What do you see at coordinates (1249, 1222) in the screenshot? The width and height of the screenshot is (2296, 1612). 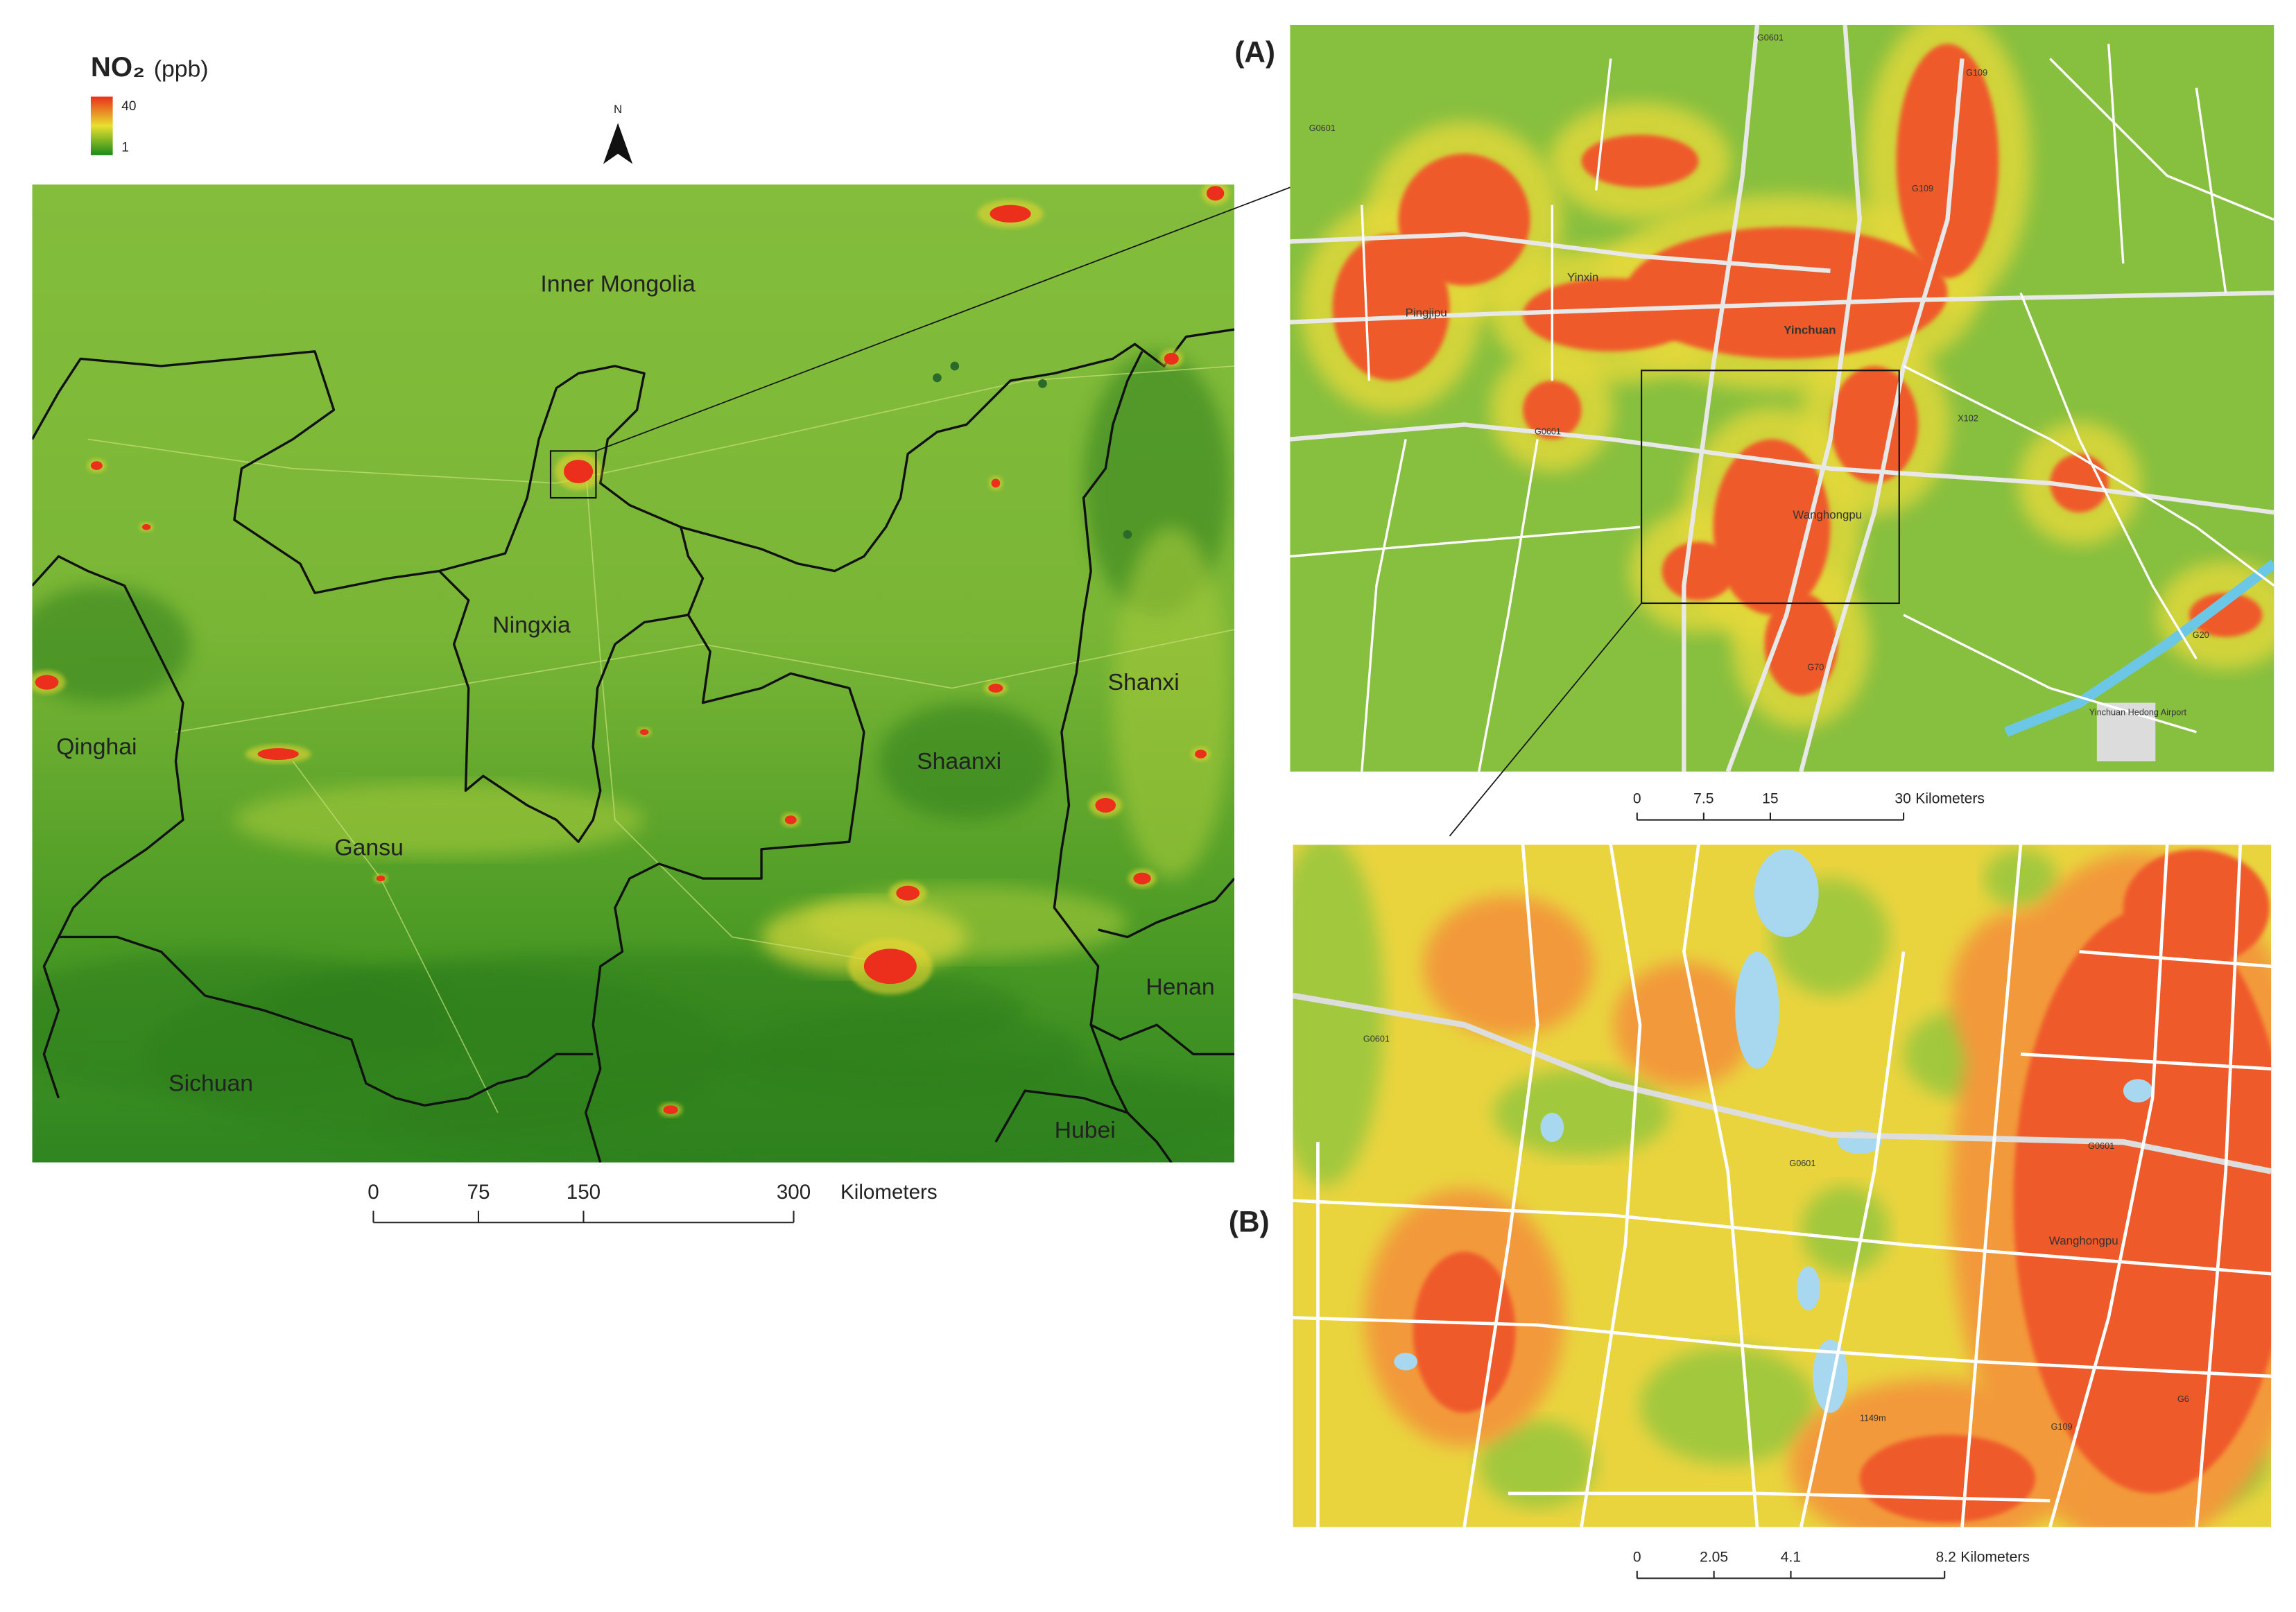 I see `panel-label: (B)` at bounding box center [1249, 1222].